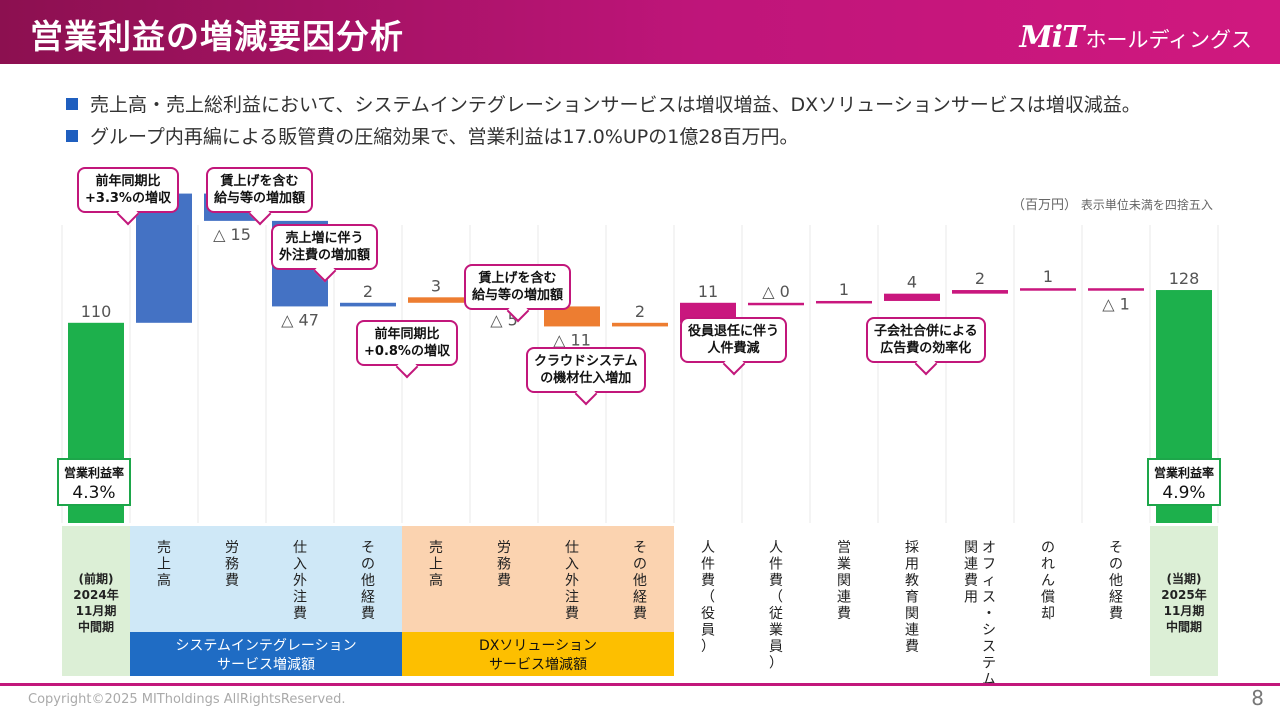 This screenshot has width=1280, height=720. I want to click on category-label-char: 入, so click(300, 565).